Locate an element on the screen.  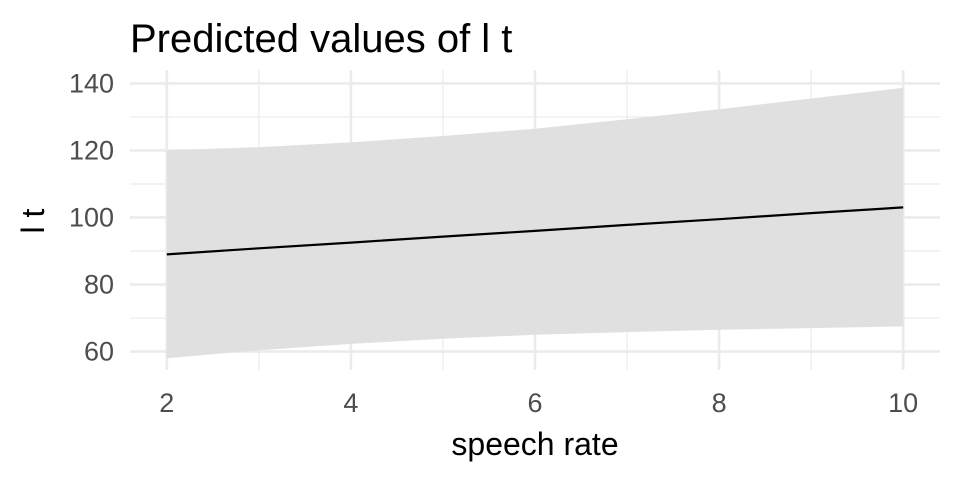
y-tick-label: 120 is located at coordinates (91, 150).